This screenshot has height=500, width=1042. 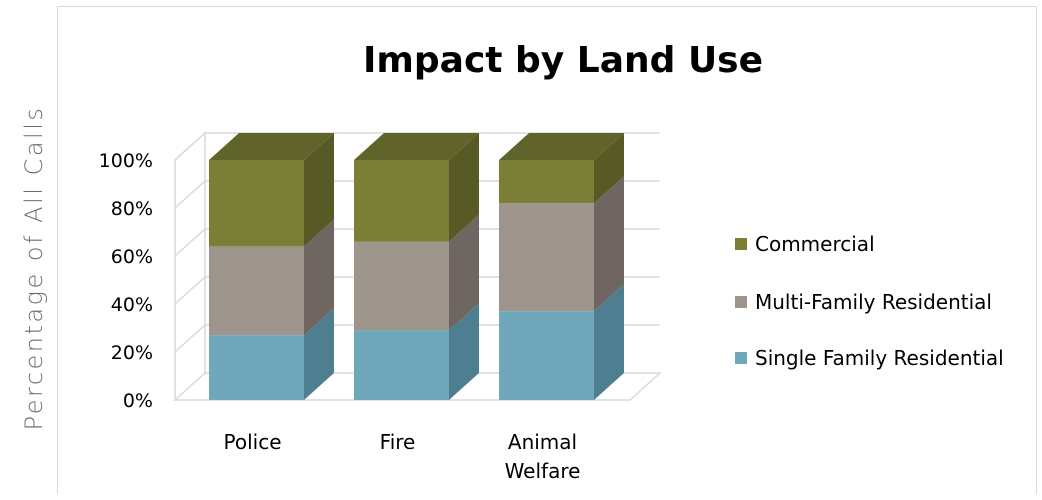 I want to click on y-tick-label: 60%, so click(x=132, y=257).